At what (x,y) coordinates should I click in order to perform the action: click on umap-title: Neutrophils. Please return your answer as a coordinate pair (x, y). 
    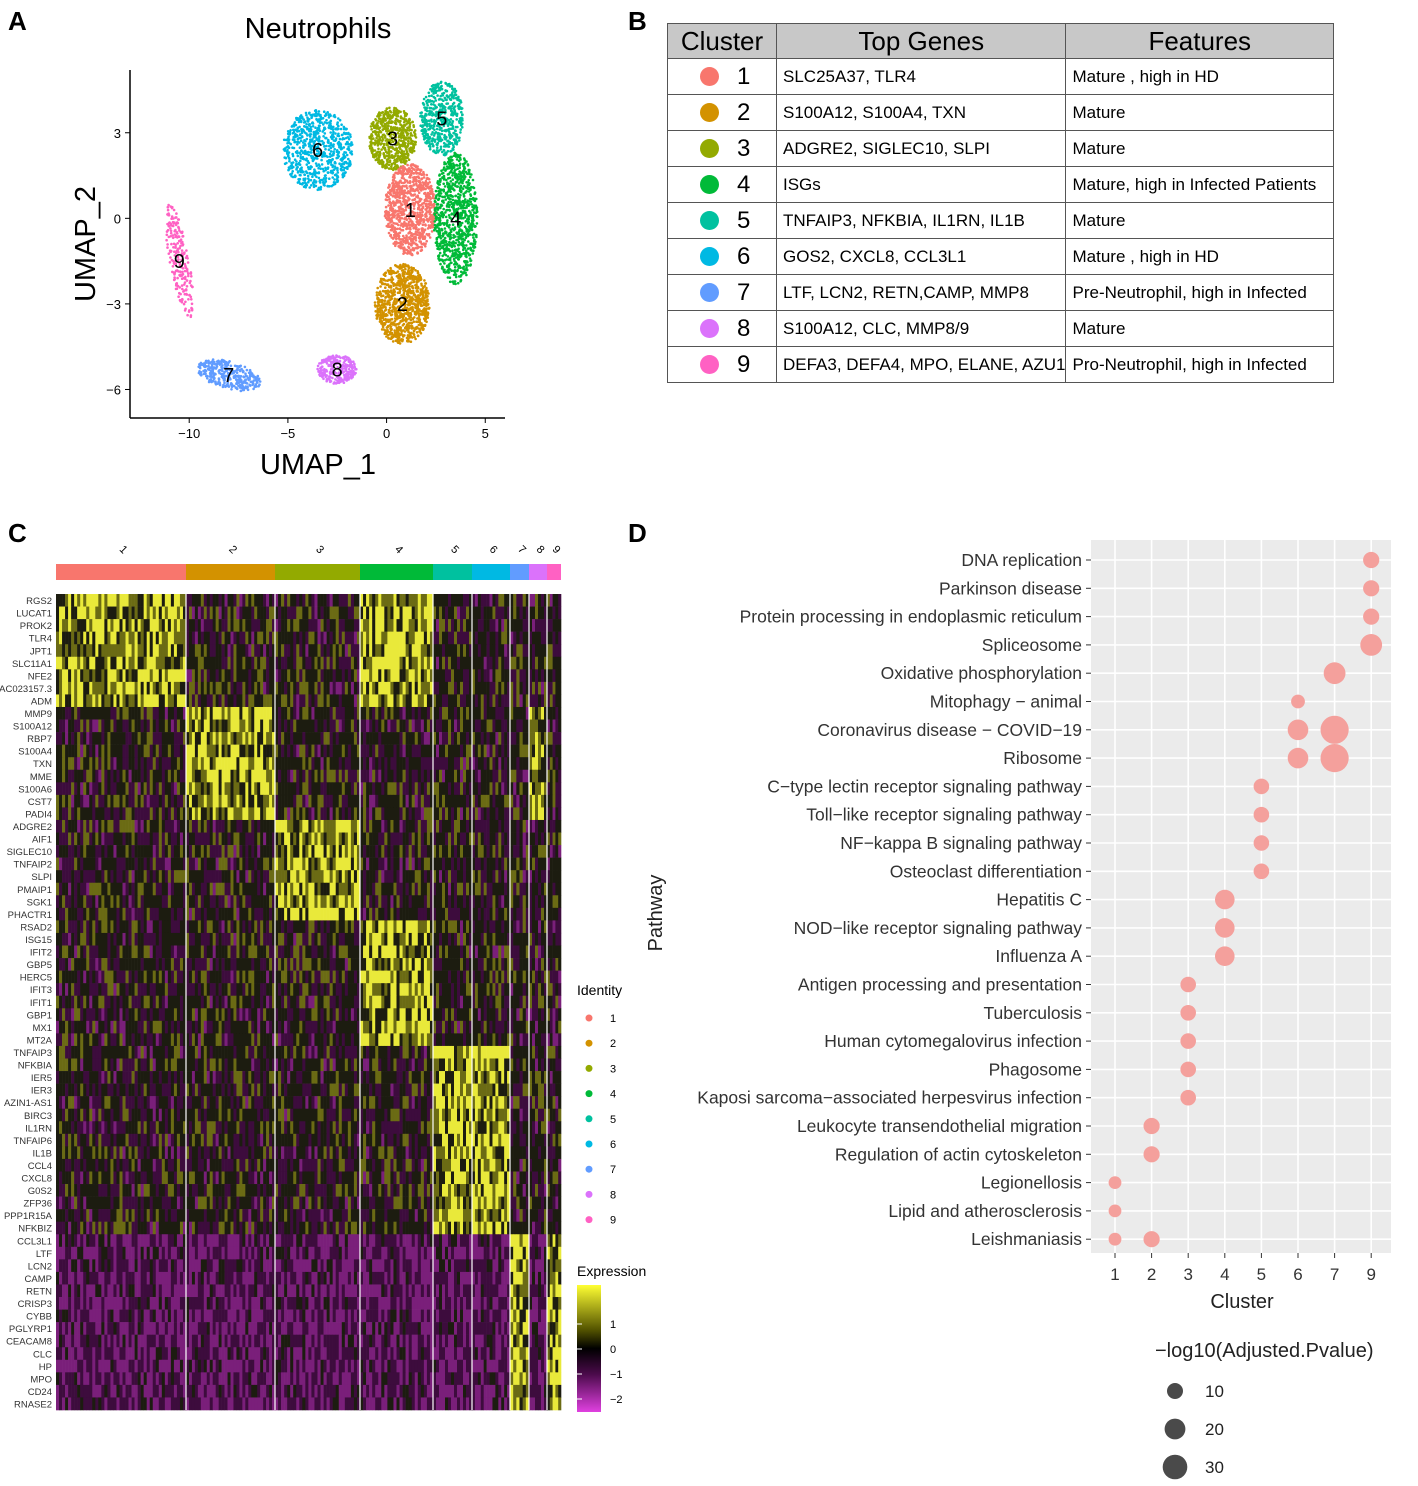
    Looking at the image, I should click on (318, 29).